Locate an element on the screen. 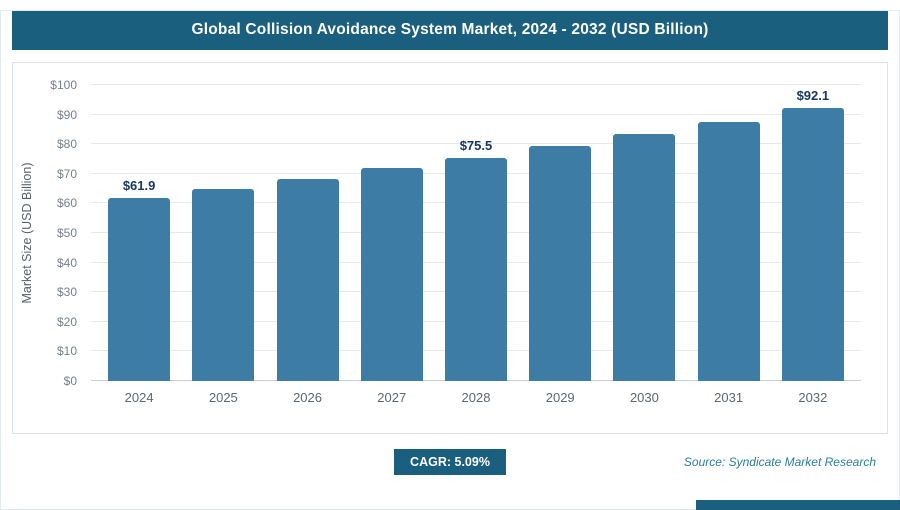 This screenshot has height=510, width=900. y-ticks: $0 $10 $20 $30 $40 $50 $60 $70 $80 $90 $100 is located at coordinates (60, 233).